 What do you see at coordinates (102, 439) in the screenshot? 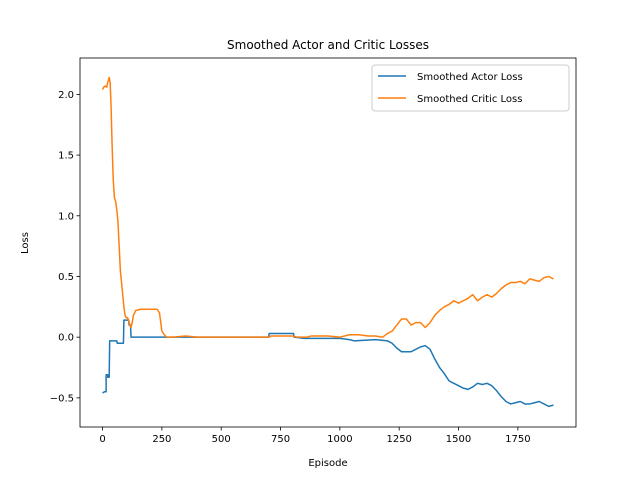
I see `x-tick-label: 0` at bounding box center [102, 439].